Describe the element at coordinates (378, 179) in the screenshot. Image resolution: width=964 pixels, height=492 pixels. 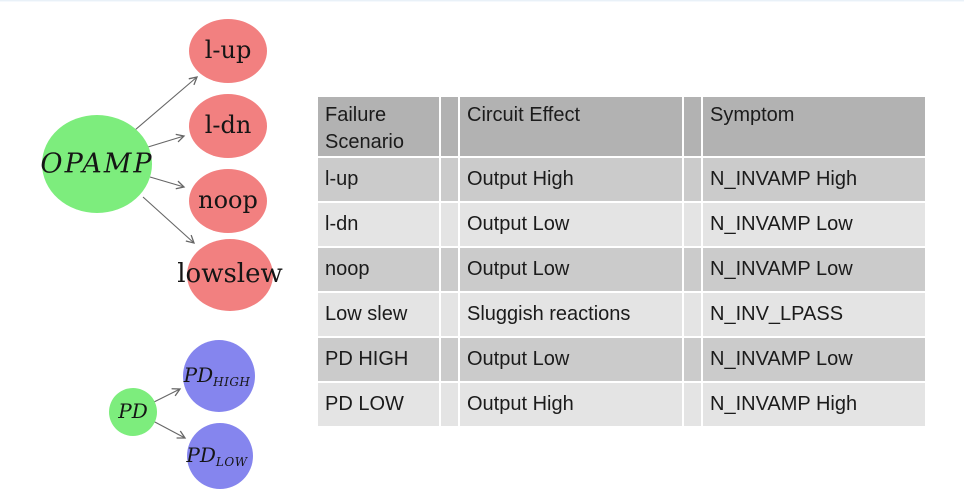
I see `cell-scenario: l-up` at that location.